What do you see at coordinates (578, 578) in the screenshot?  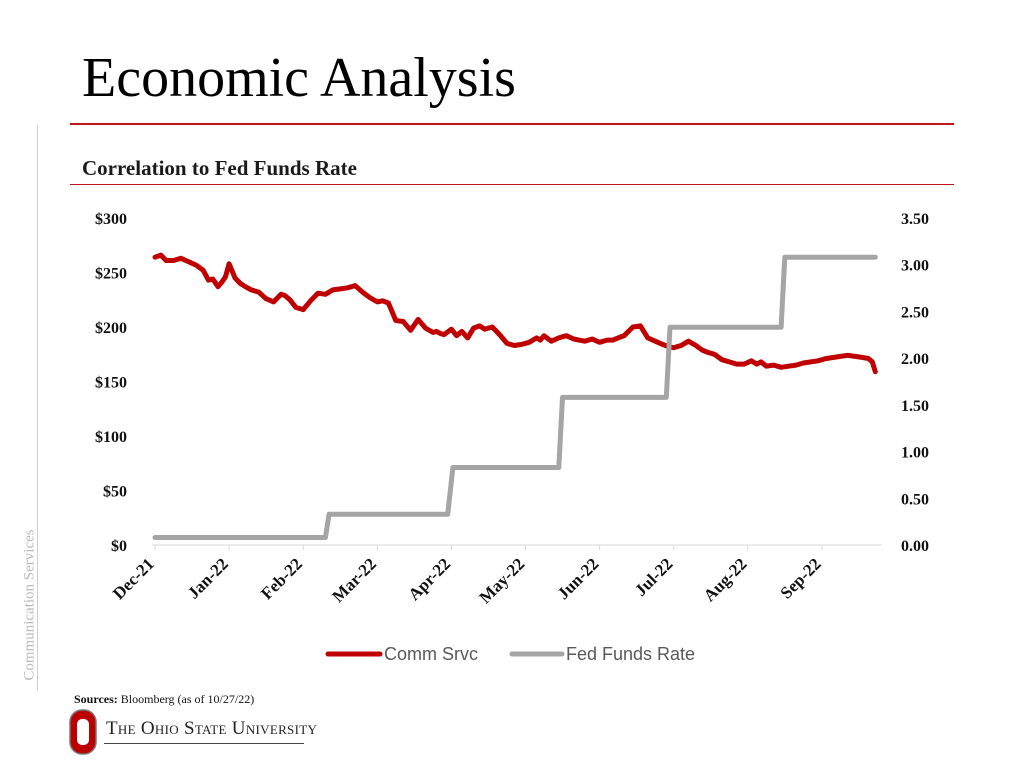 I see `x-axis-tick-label: Jun-22` at bounding box center [578, 578].